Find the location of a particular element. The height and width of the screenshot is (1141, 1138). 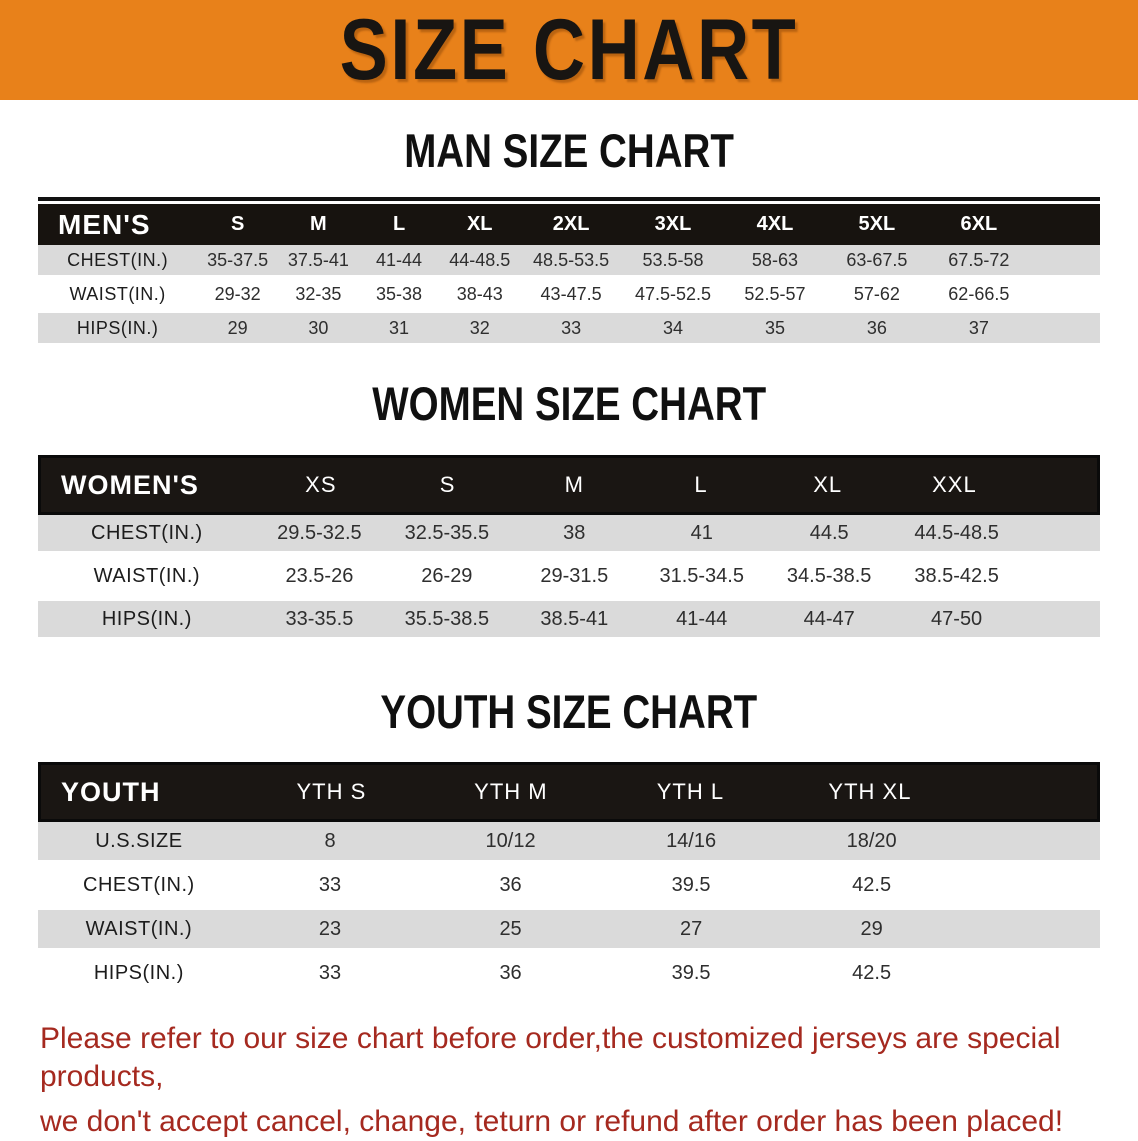

size-column-header: 3XL is located at coordinates (673, 224).